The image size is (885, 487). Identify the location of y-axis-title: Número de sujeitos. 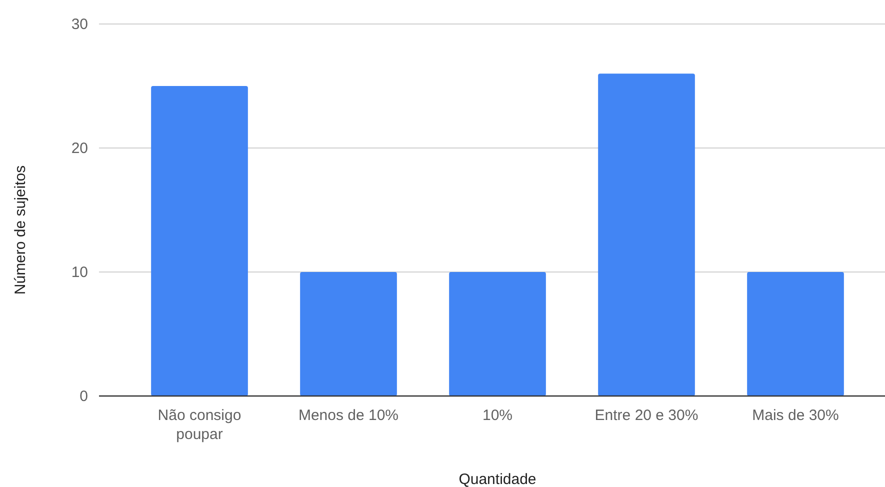
(20, 230).